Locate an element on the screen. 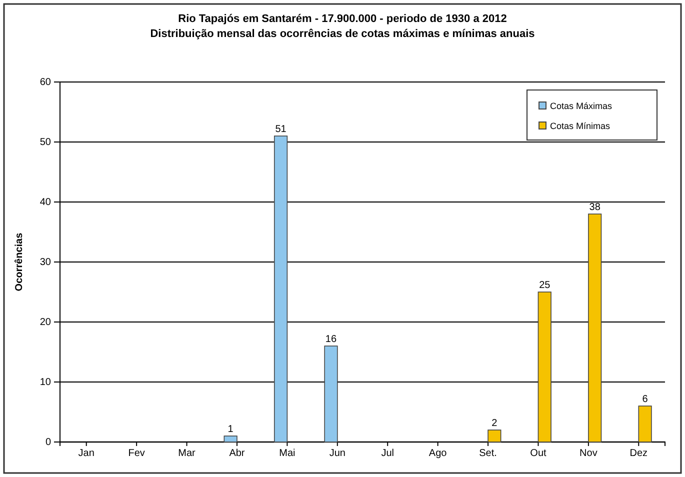 The image size is (685, 477). chart-title: Rio Tapajós em Santarém - 17.900.000 - periodo de 1930 a 2012 is located at coordinates (342, 19).